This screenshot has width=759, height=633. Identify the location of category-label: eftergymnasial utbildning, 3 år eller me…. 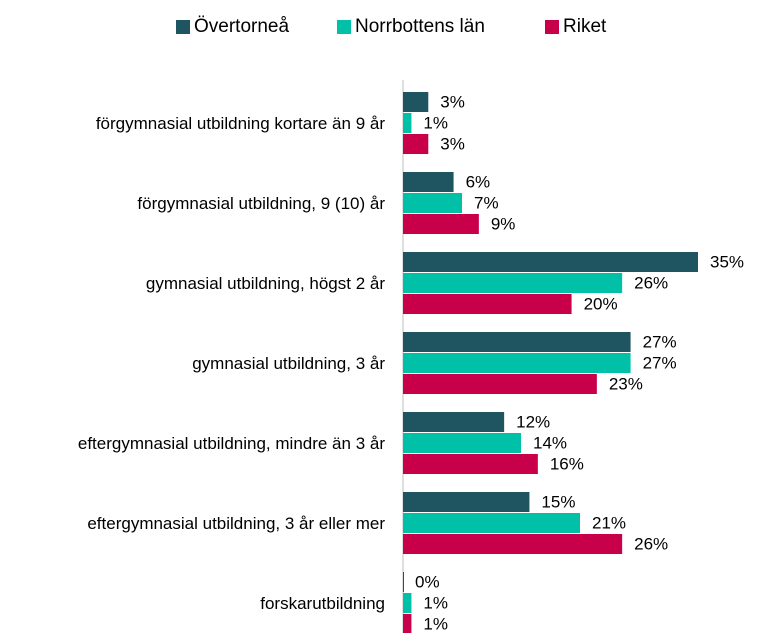
(236, 523).